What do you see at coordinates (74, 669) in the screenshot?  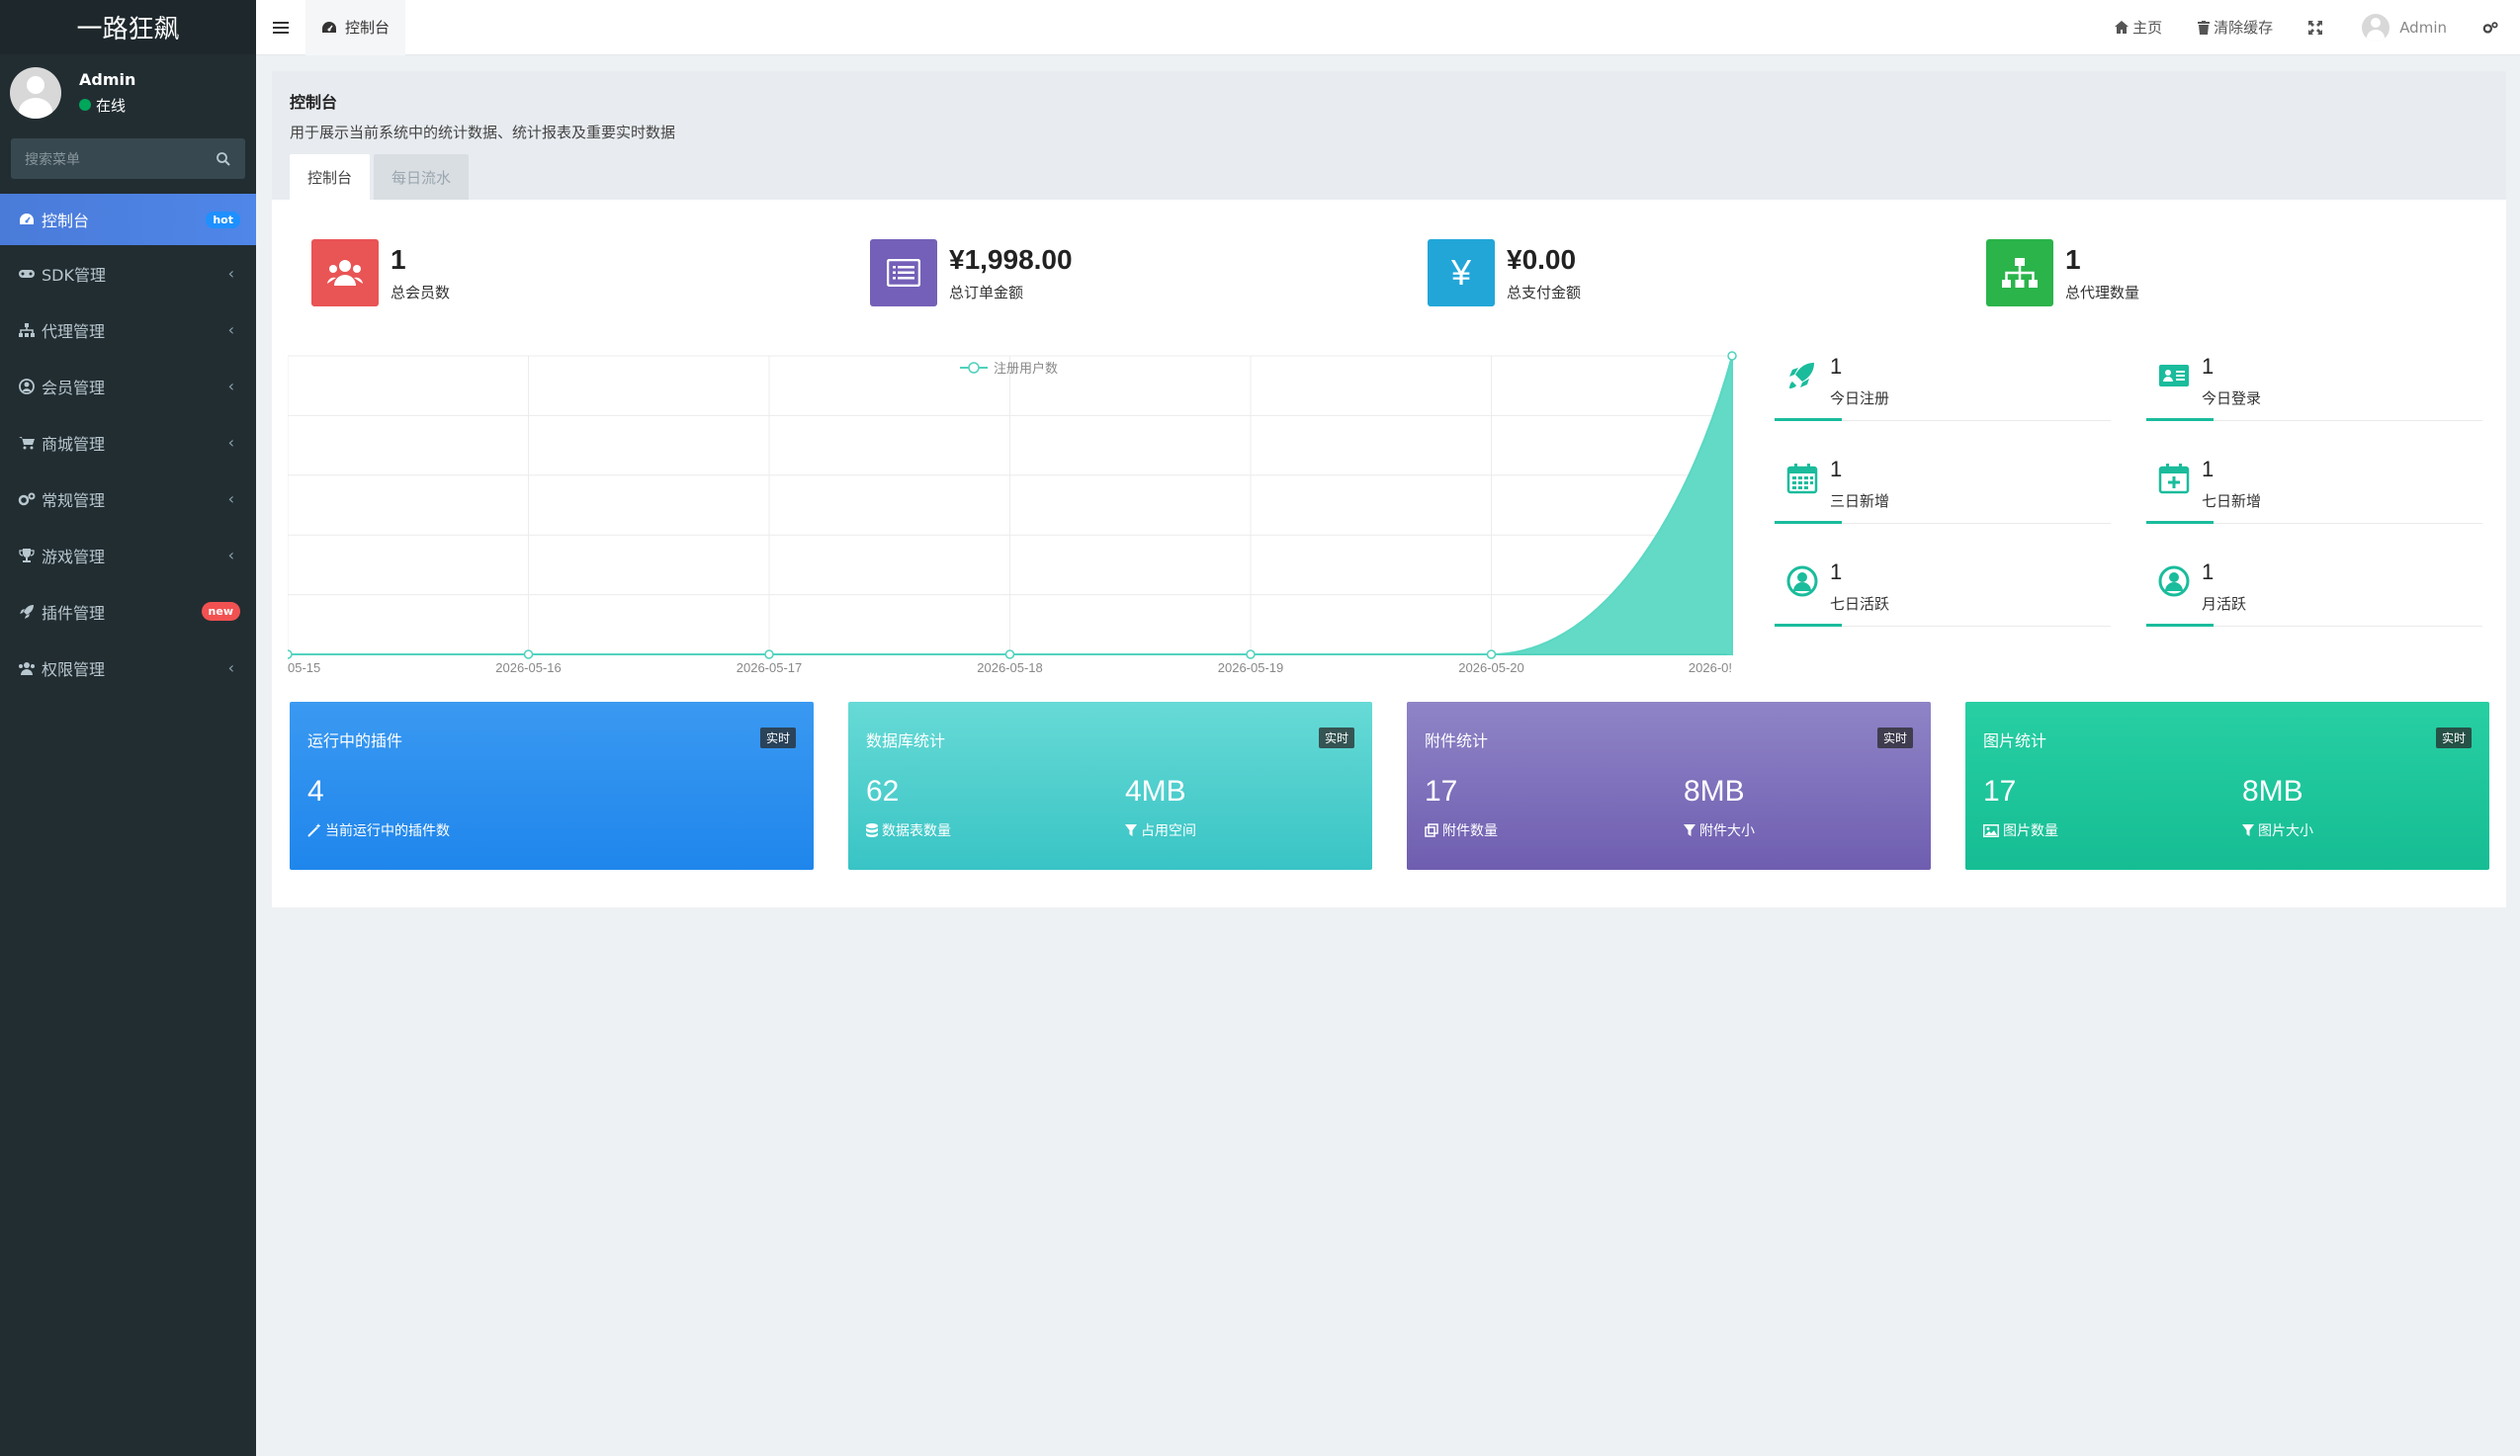 I see `sidebar-item-label: 权限管理` at bounding box center [74, 669].